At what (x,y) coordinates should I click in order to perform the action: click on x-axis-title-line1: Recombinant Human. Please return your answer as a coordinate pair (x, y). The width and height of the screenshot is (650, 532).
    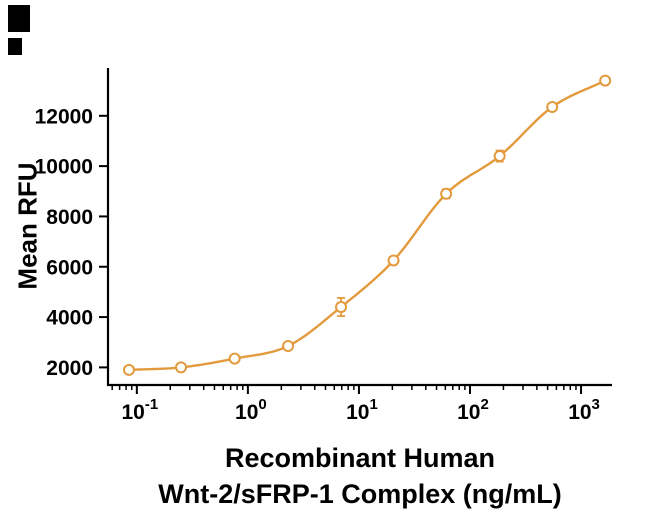
    Looking at the image, I should click on (360, 458).